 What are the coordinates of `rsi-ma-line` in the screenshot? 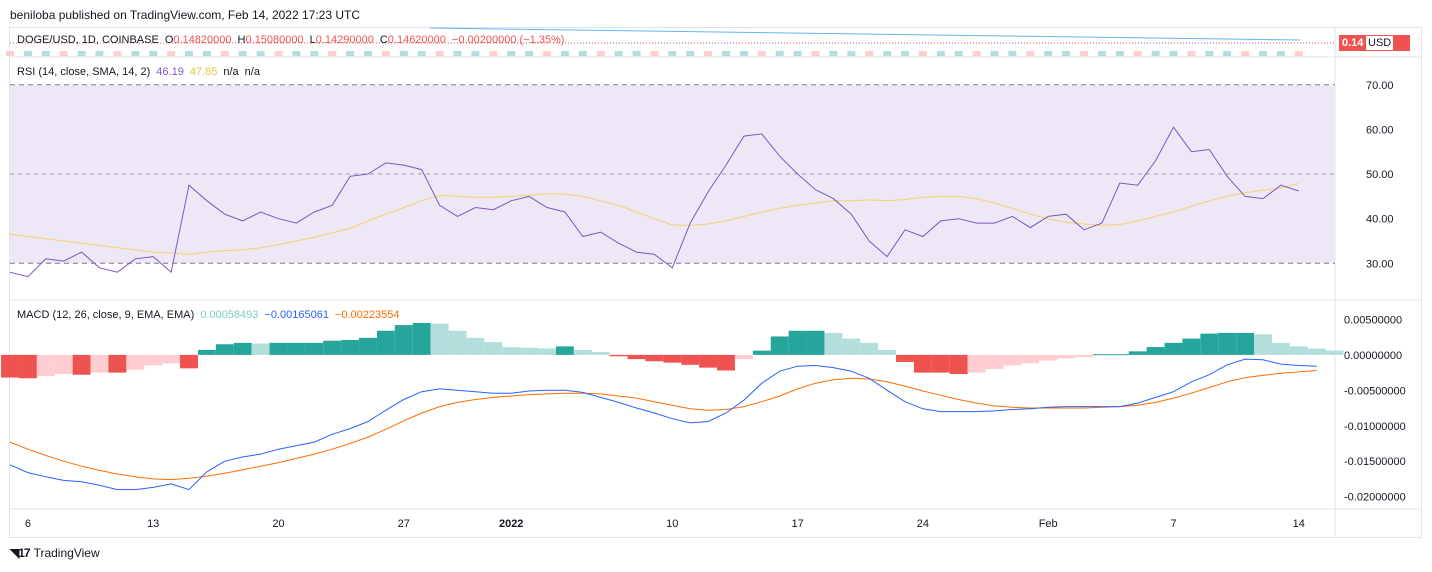 It's located at (654, 219).